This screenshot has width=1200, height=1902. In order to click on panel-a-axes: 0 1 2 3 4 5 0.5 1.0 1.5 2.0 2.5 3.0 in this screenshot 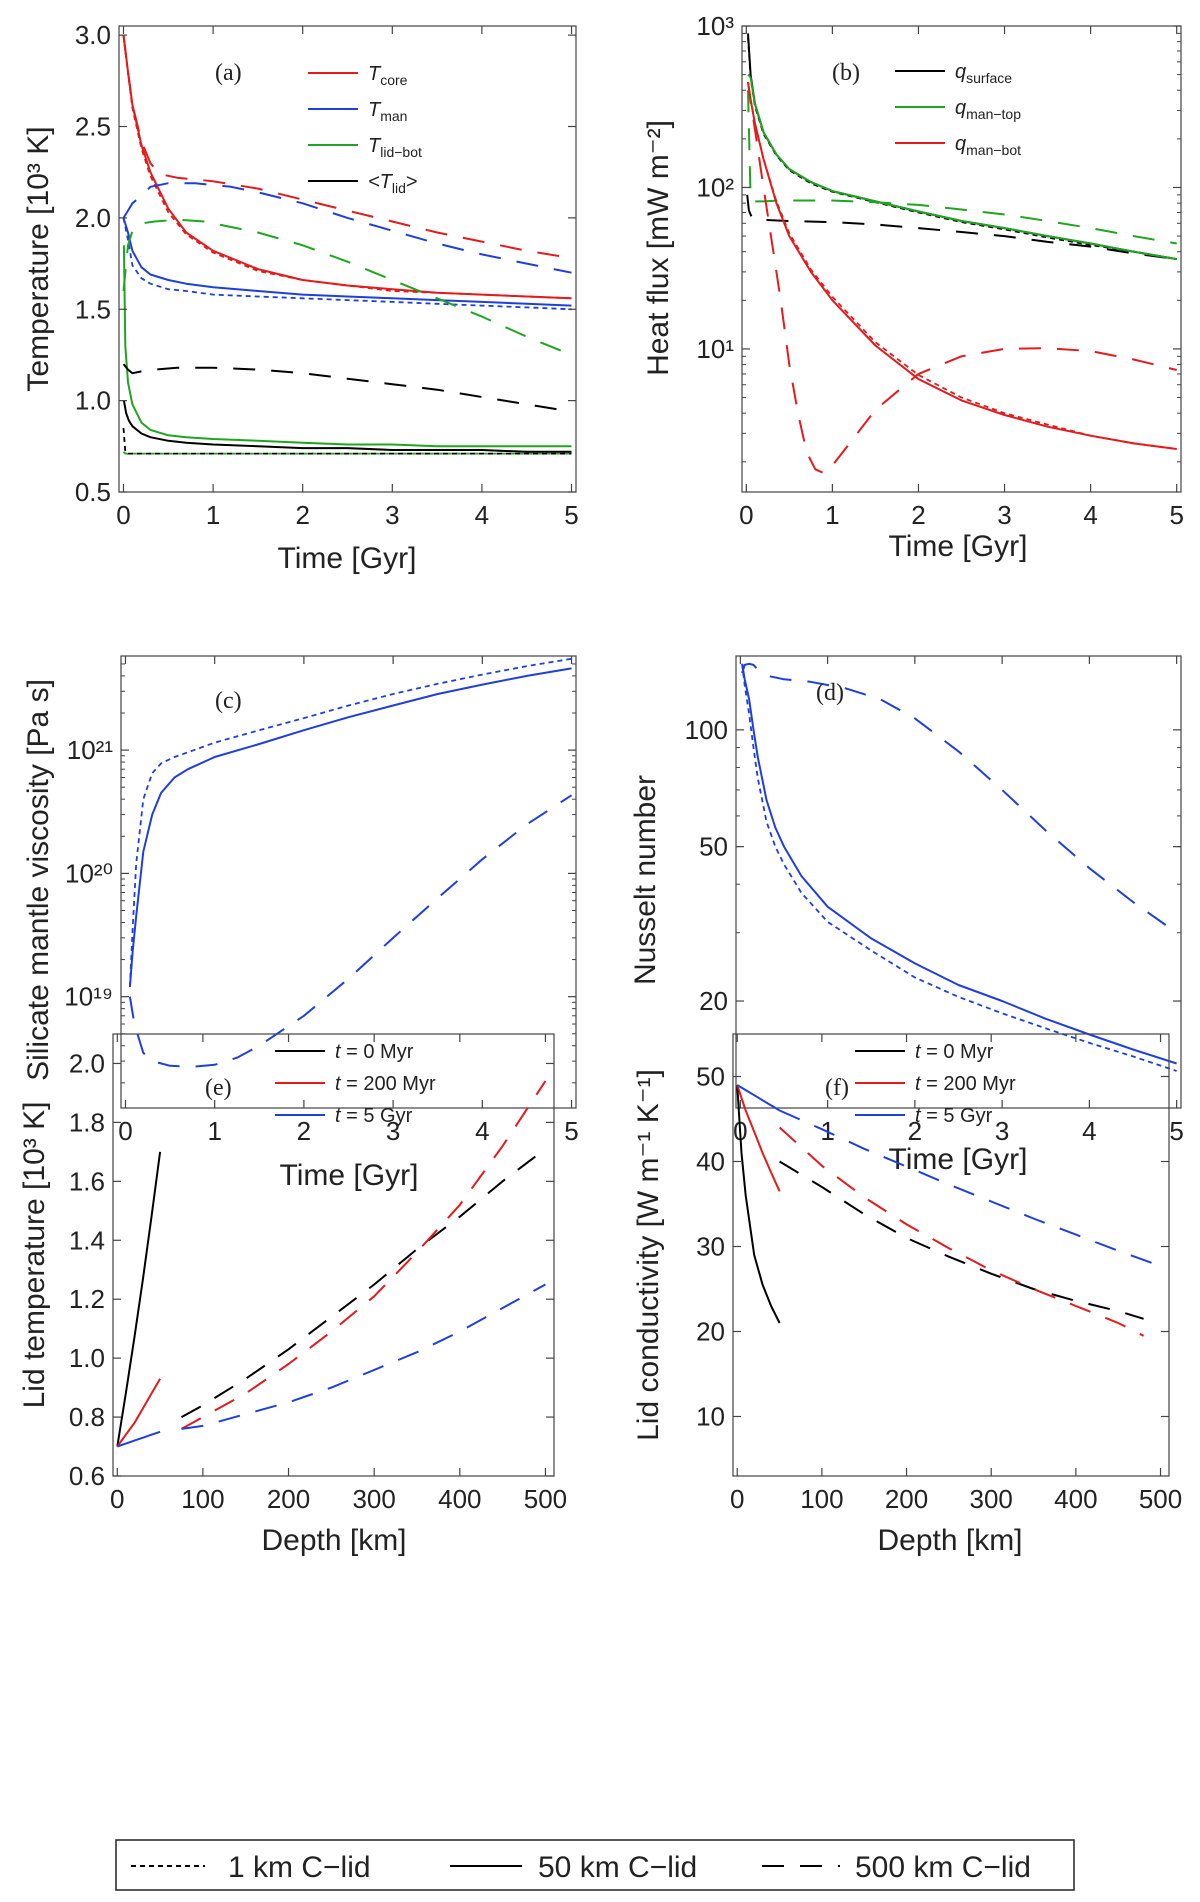, I will do `click(327, 275)`.